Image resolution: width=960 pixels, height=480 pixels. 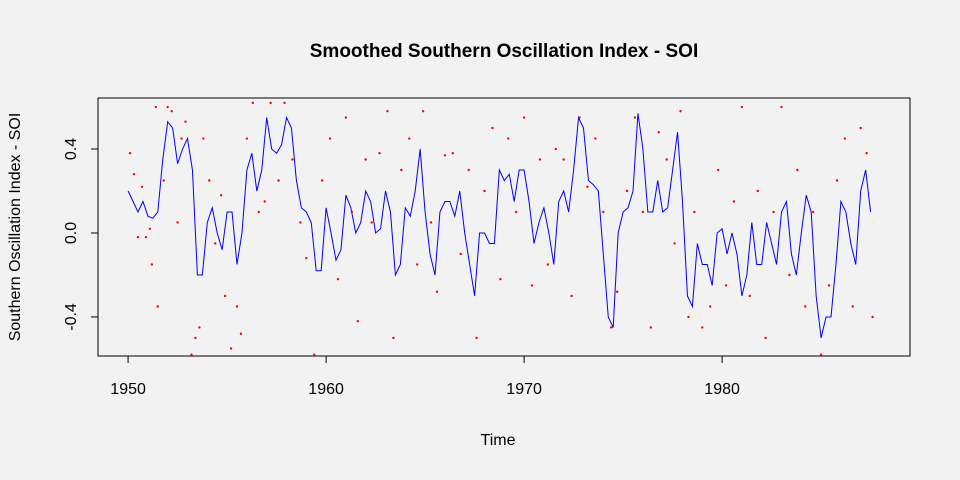 What do you see at coordinates (498, 440) in the screenshot?
I see `x-axis-label: Time` at bounding box center [498, 440].